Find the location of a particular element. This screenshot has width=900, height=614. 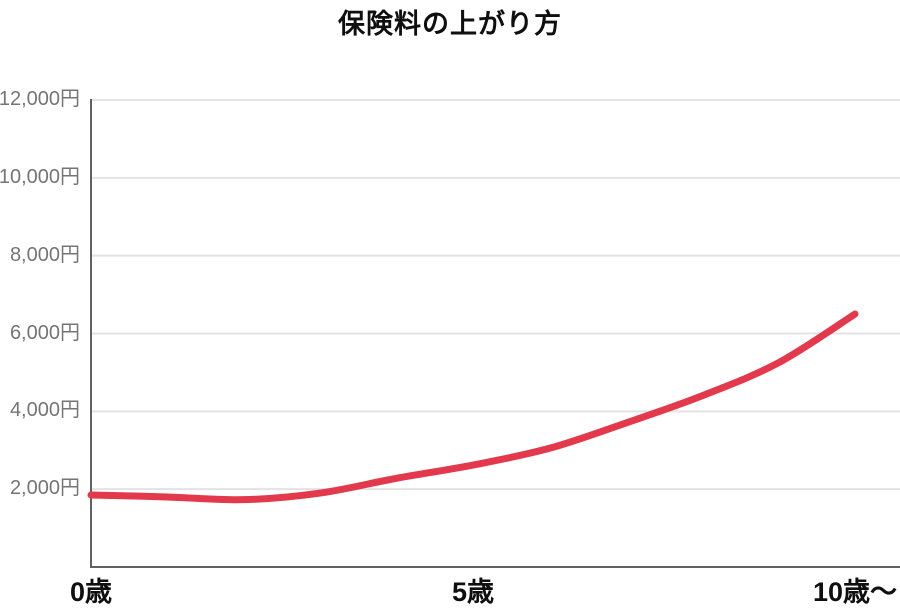

y-tick-label: 8,000円 is located at coordinates (44, 254).